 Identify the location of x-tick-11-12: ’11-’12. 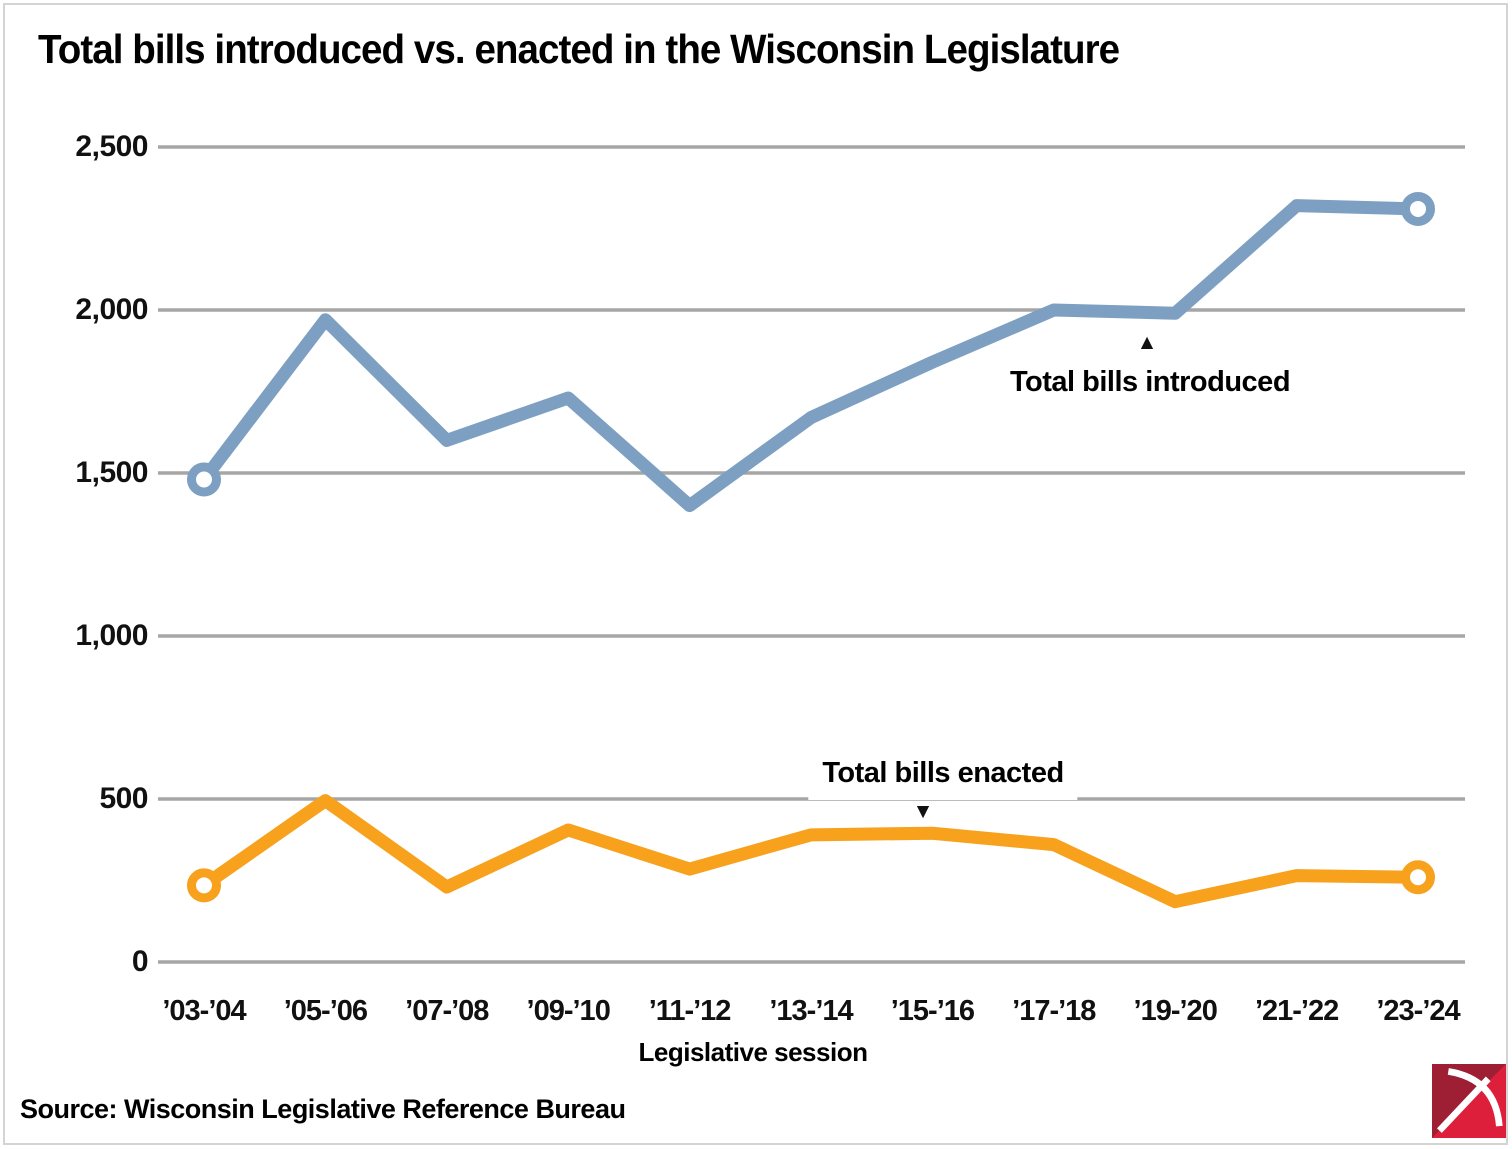
(690, 1011).